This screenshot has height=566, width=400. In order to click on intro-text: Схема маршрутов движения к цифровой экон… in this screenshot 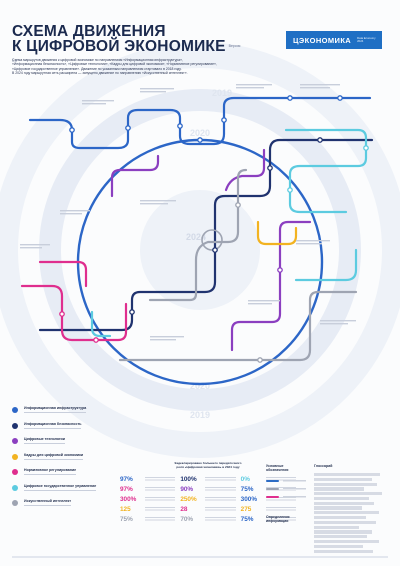, I will do `click(114, 67)`.